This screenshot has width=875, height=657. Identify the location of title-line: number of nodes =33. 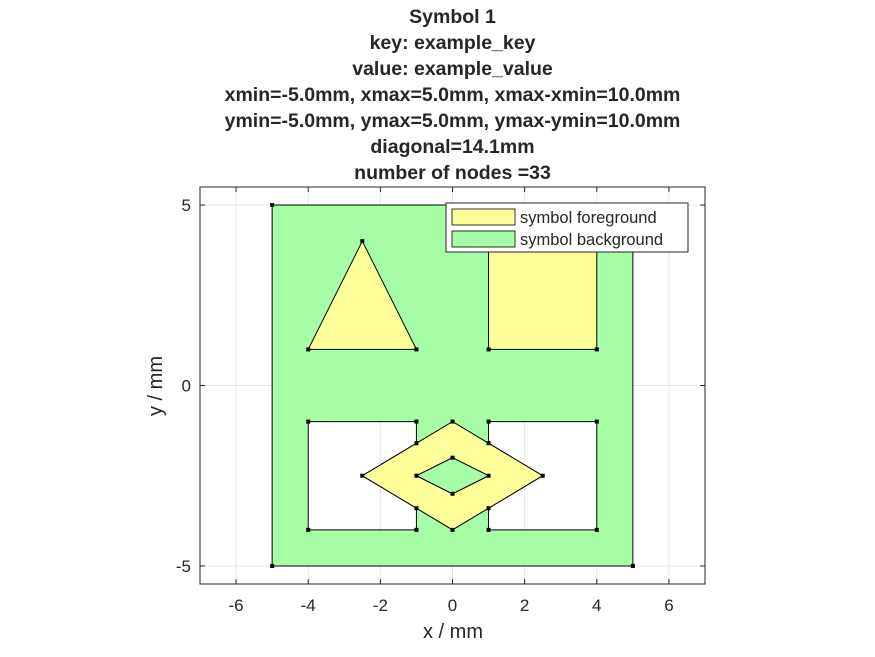
(452, 173).